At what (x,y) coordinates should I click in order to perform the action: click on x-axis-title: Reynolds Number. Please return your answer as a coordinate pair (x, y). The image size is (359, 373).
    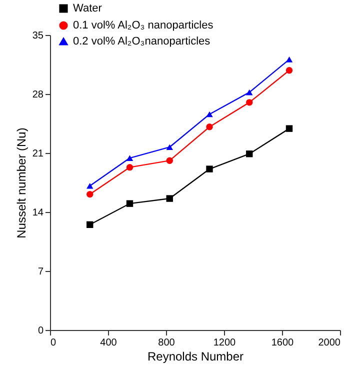
    Looking at the image, I should click on (195, 357).